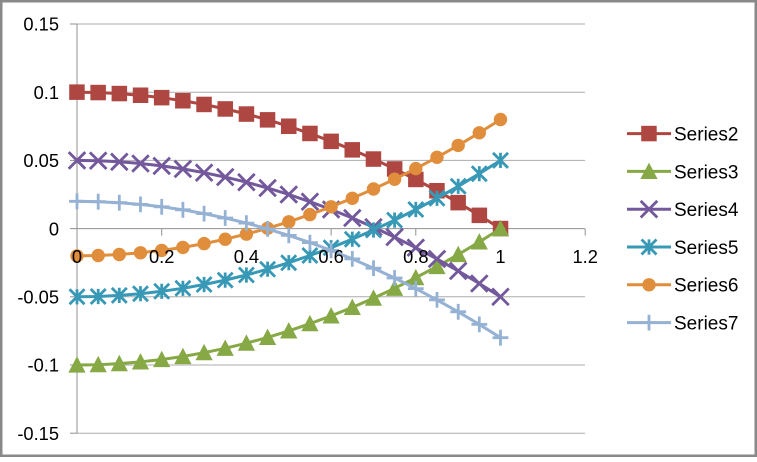  What do you see at coordinates (38, 297) in the screenshot?
I see `svg-text: -0.05` at bounding box center [38, 297].